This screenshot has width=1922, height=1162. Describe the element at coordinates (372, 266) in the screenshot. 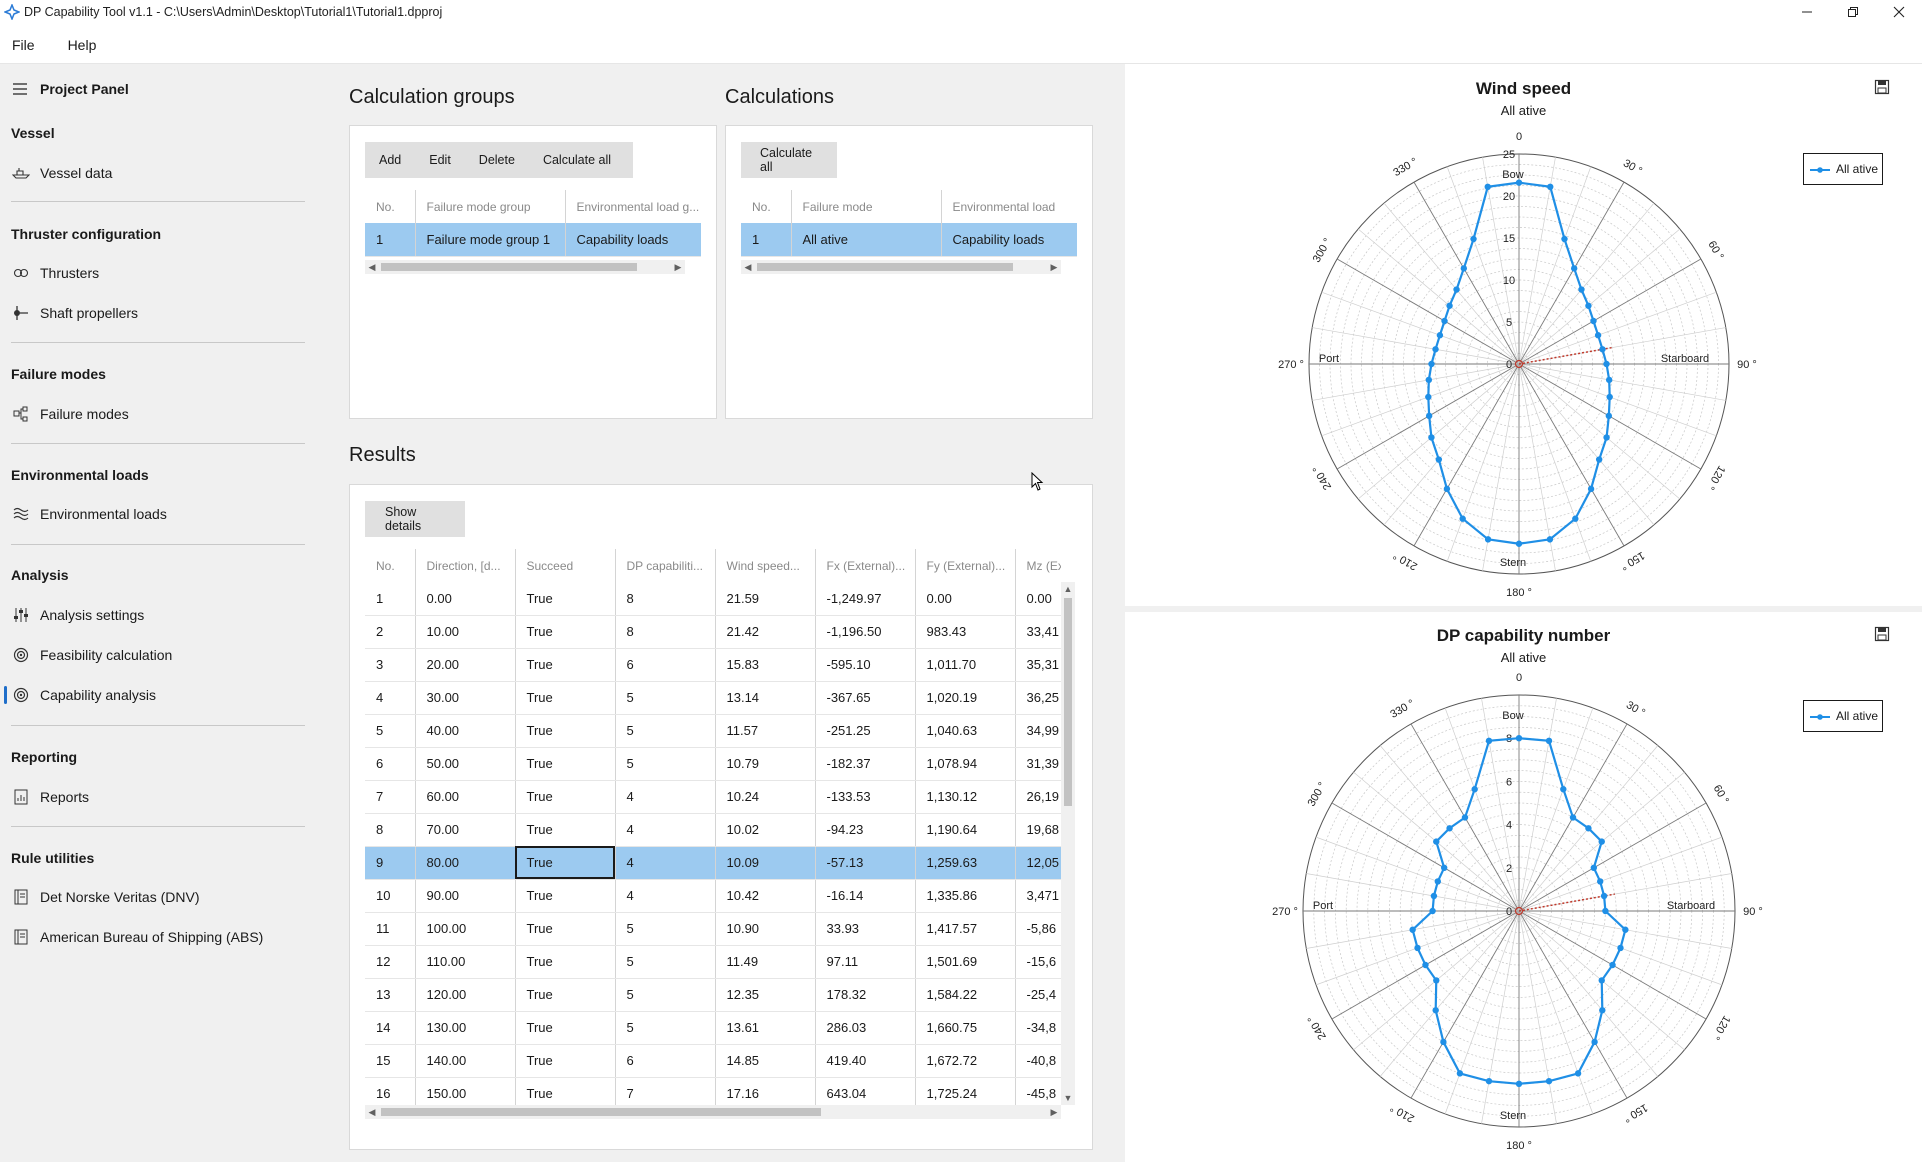

I see `scroll-left-icon: ◀` at that location.